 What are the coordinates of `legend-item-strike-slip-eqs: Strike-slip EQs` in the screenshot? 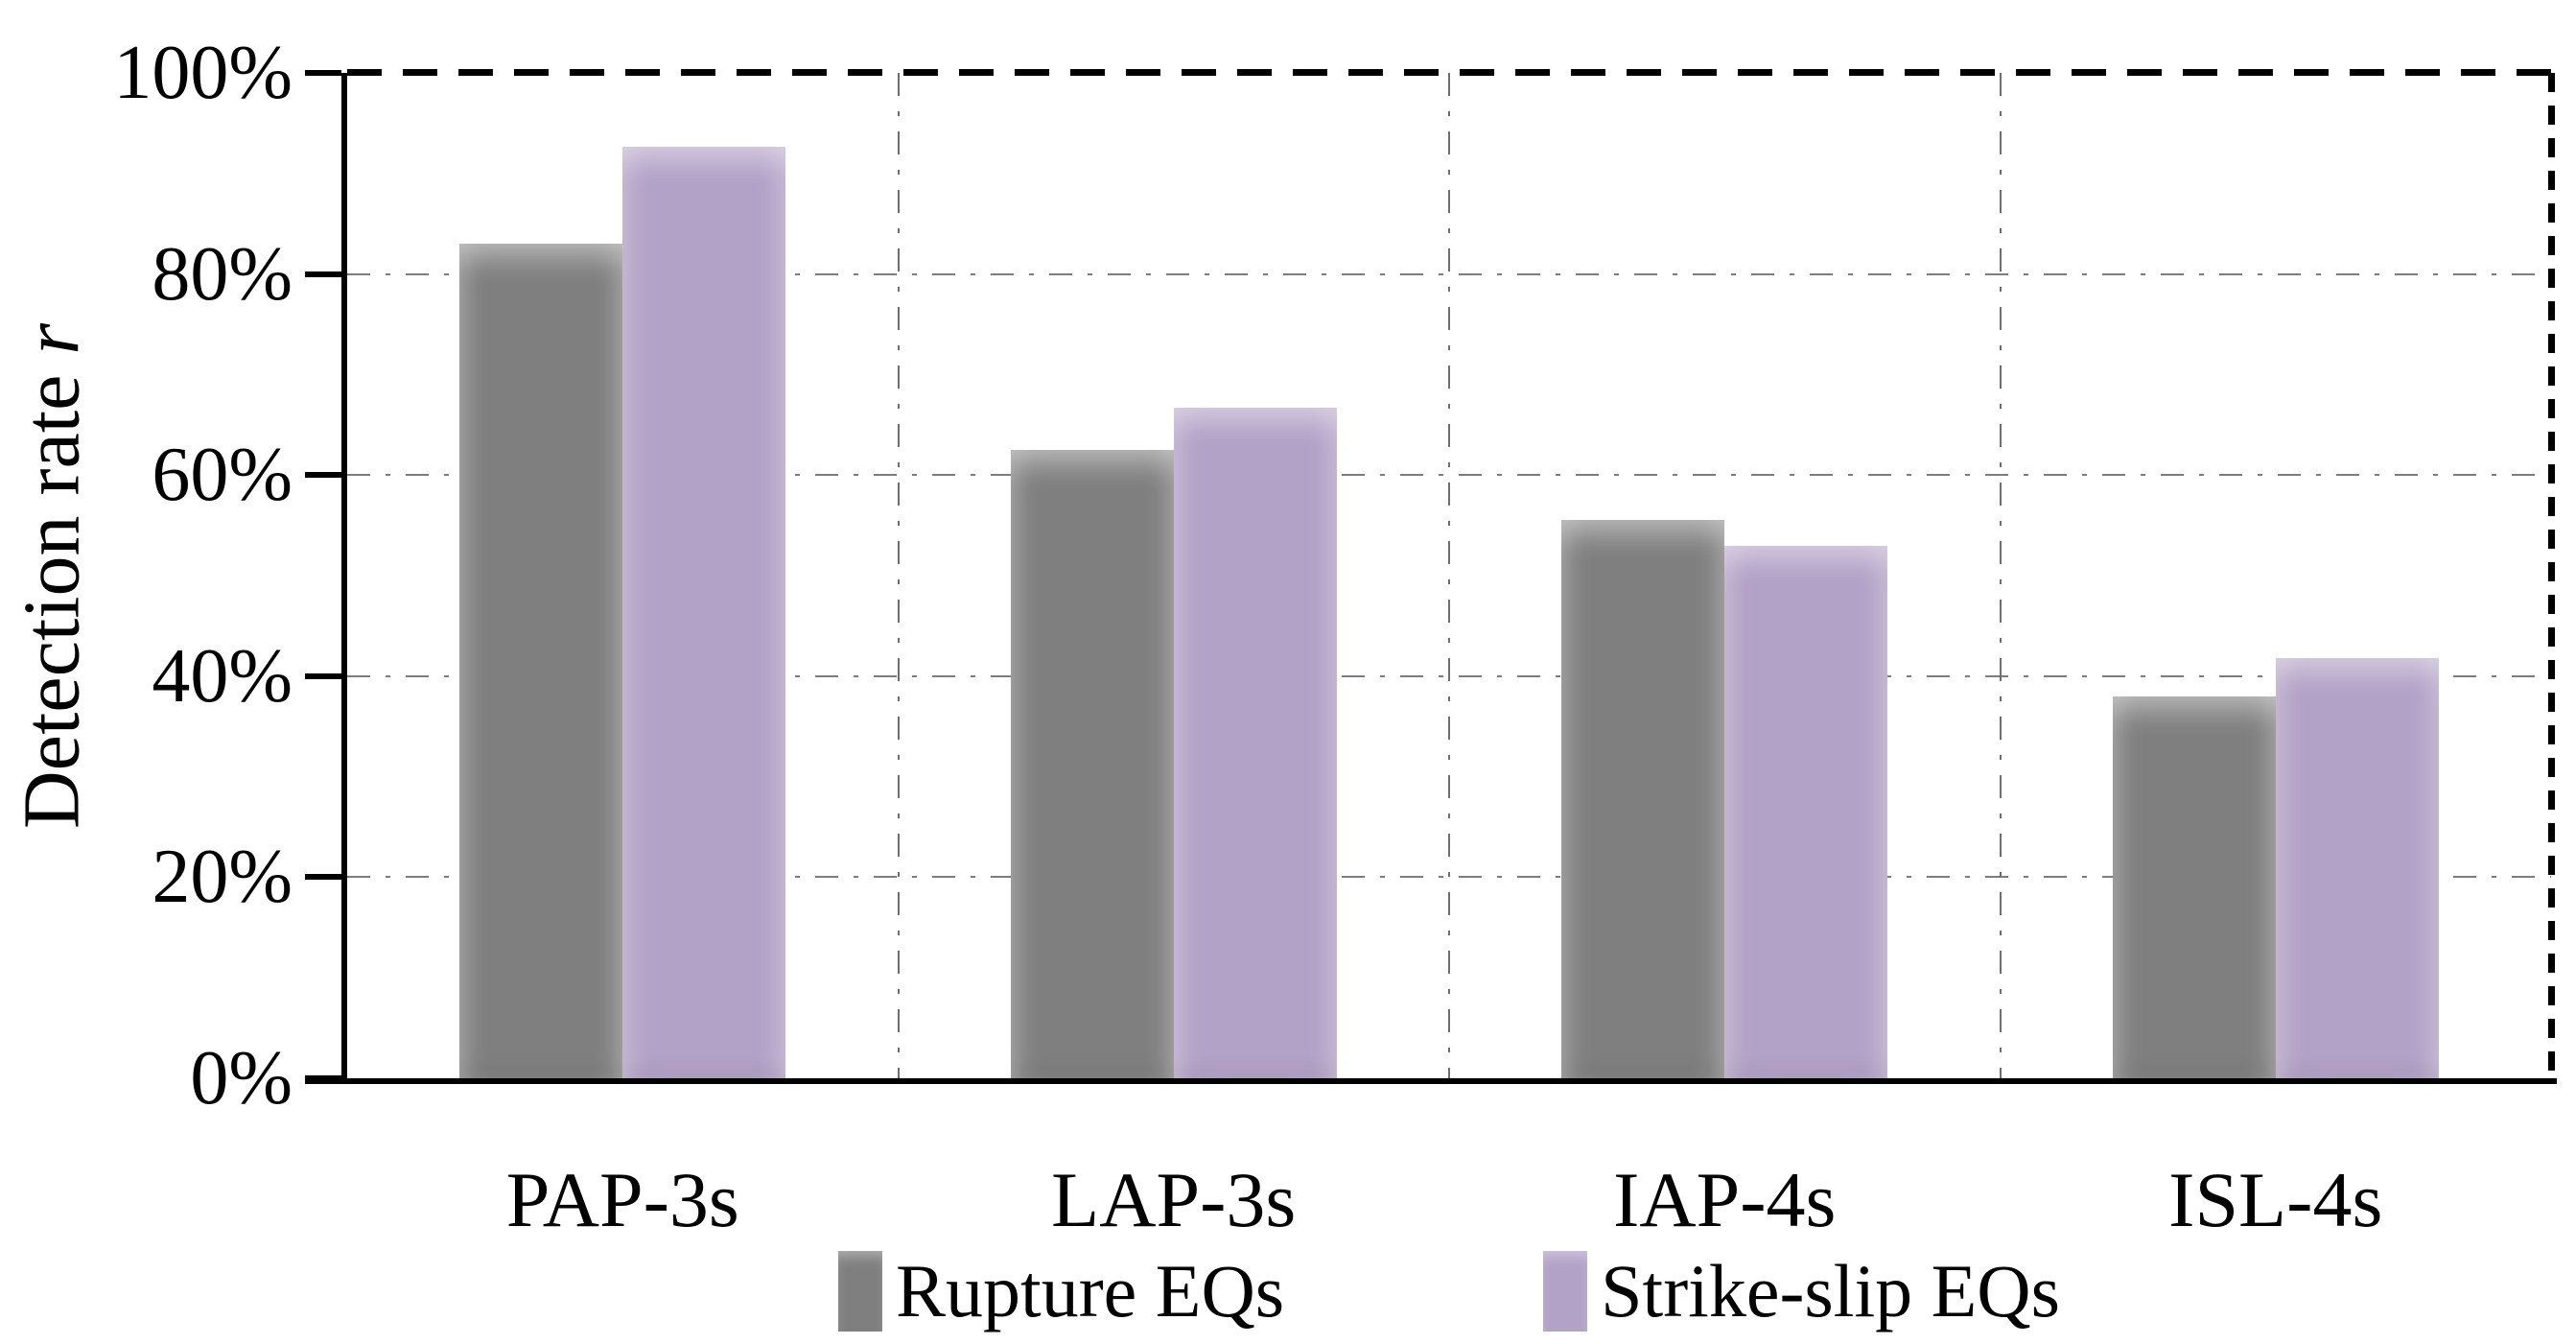 It's located at (1801, 1291).